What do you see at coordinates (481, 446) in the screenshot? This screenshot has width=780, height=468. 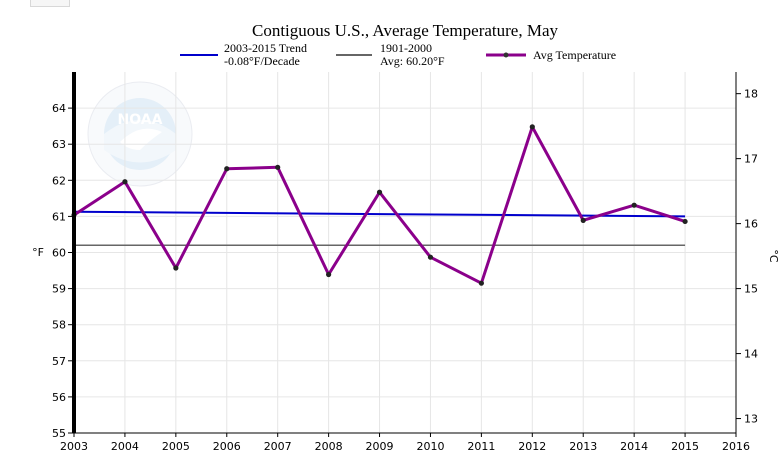 I see `x-tick-label: 2011` at bounding box center [481, 446].